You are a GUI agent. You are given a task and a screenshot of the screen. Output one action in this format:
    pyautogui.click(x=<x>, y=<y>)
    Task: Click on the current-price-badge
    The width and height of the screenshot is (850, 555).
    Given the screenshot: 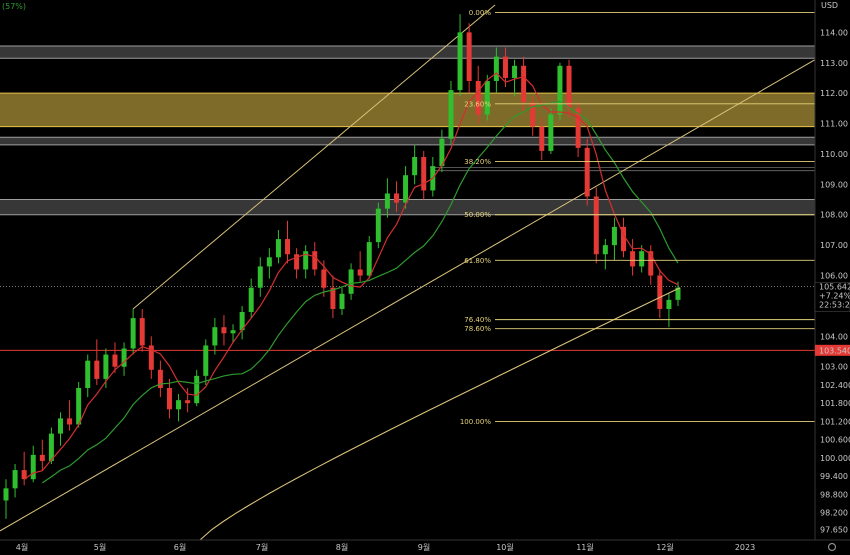 What is the action you would take?
    pyautogui.click(x=832, y=297)
    